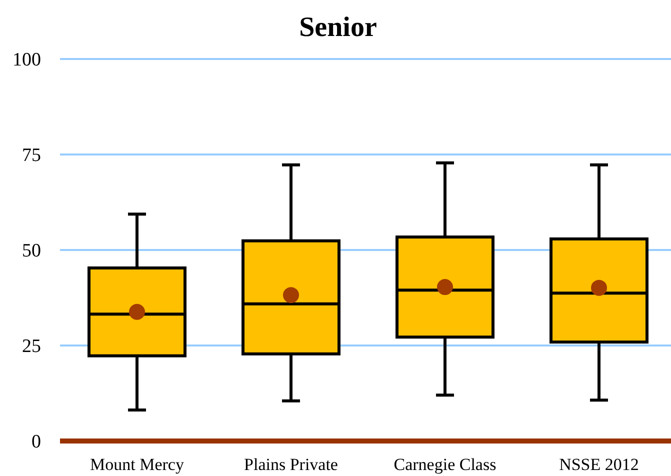 The image size is (671, 476). I want to click on y-tick-label: 75, so click(31, 155).